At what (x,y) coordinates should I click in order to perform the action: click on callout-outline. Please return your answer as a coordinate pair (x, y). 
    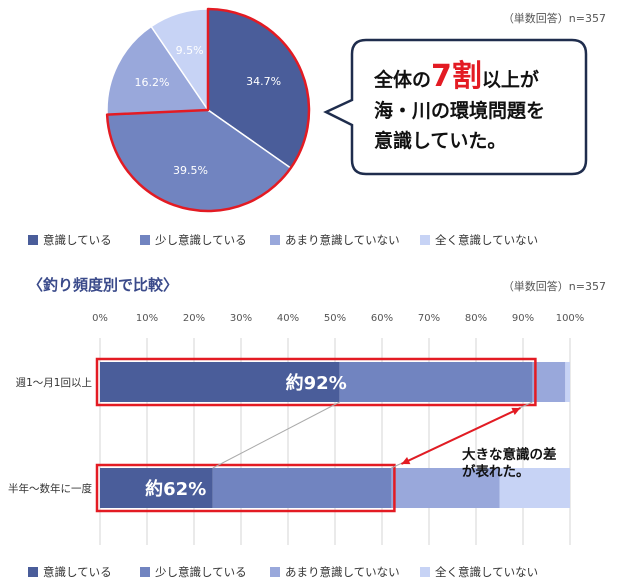
    Looking at the image, I should click on (455, 107).